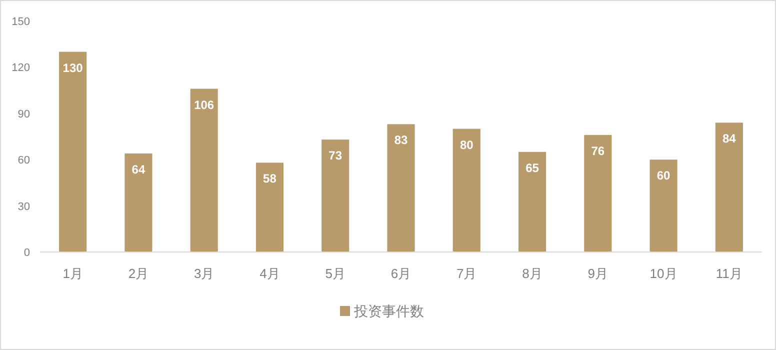 This screenshot has height=350, width=776. I want to click on data-label: 130, so click(73, 67).